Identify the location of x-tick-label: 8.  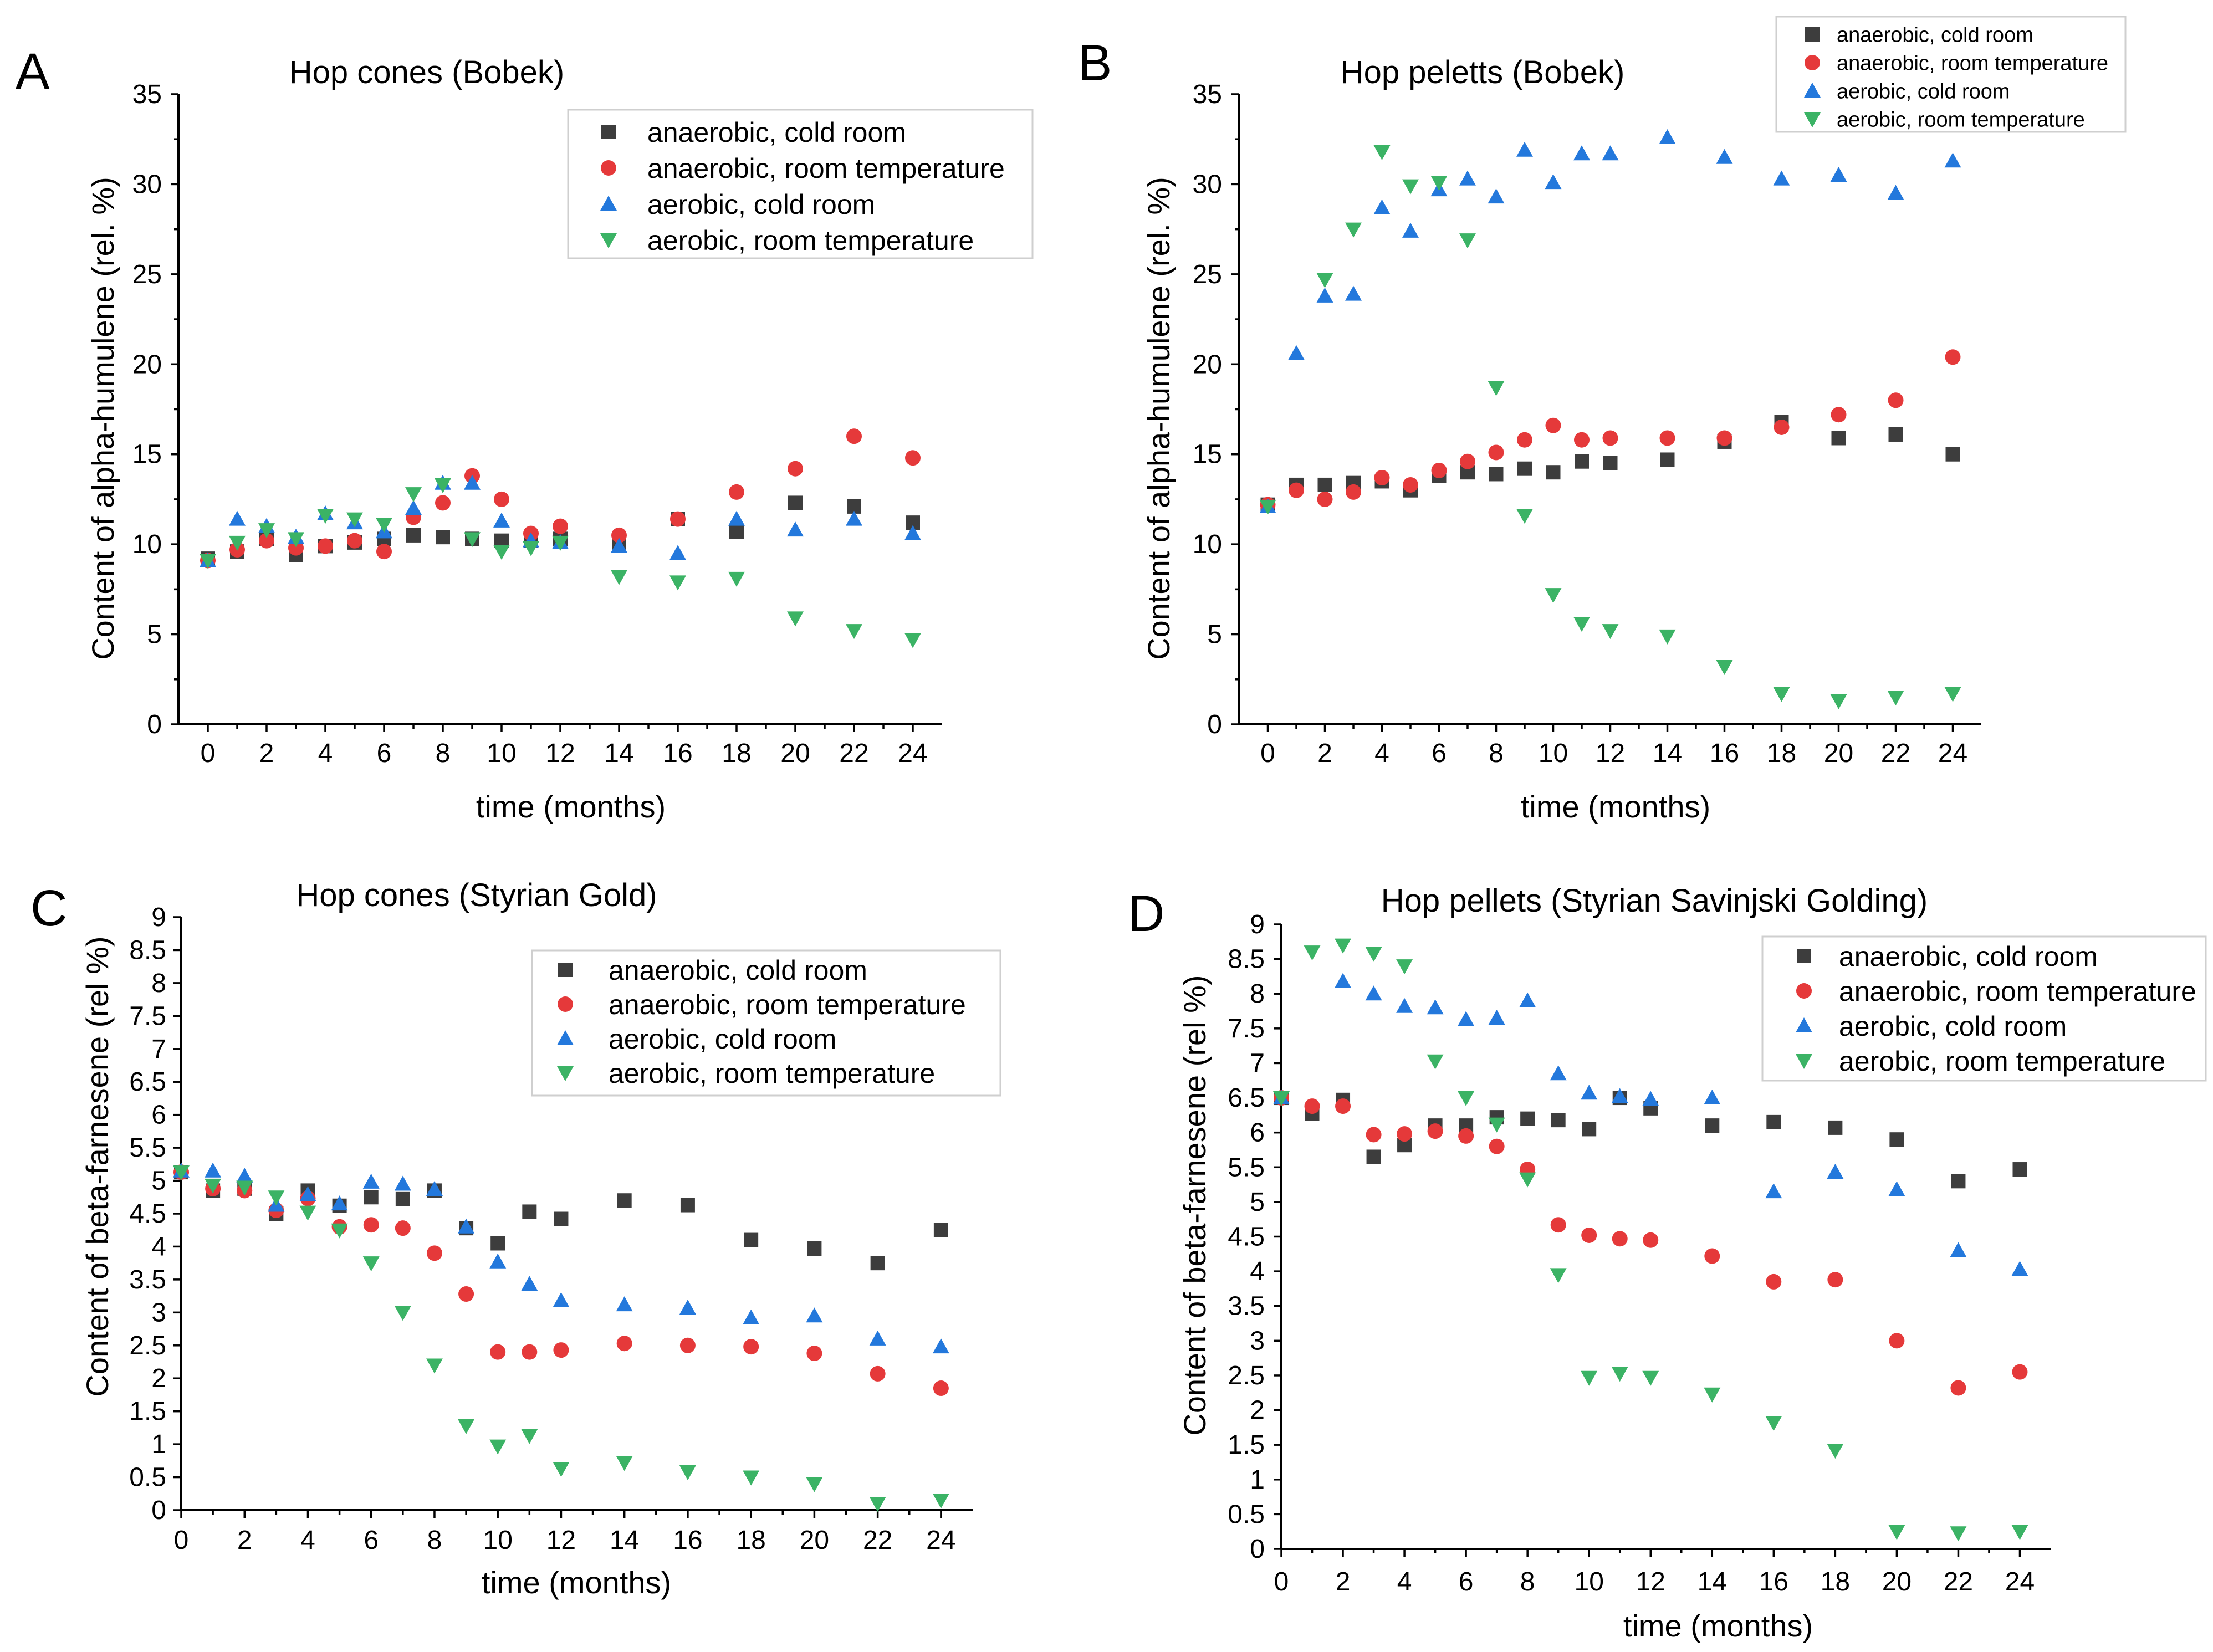
(434, 1540).